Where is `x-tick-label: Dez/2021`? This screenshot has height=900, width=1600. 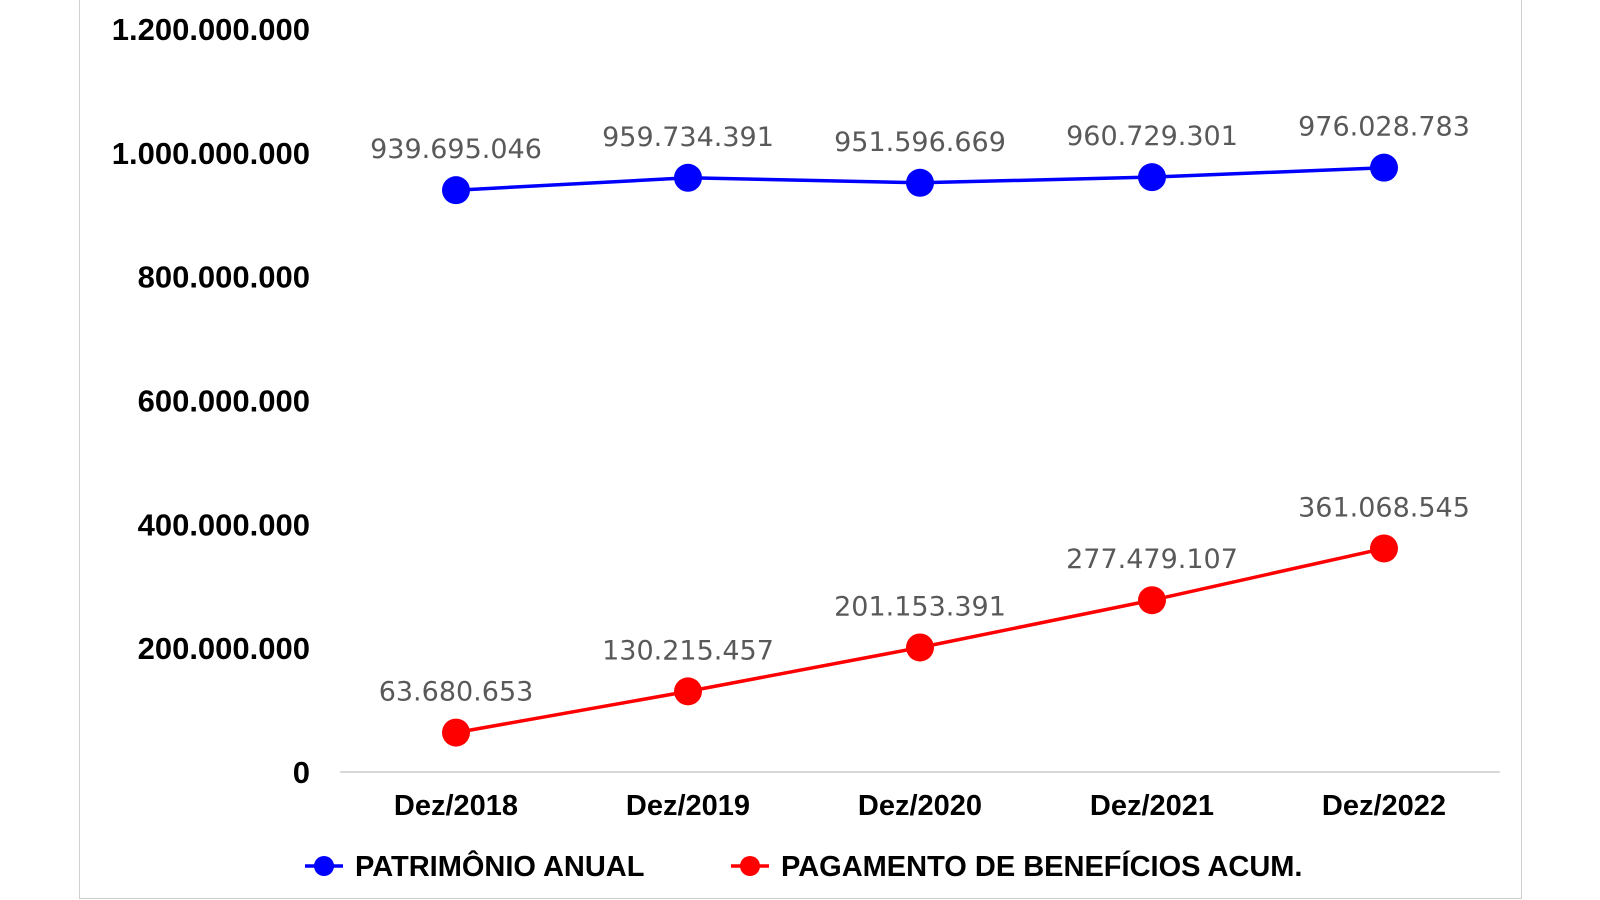
x-tick-label: Dez/2021 is located at coordinates (1152, 806).